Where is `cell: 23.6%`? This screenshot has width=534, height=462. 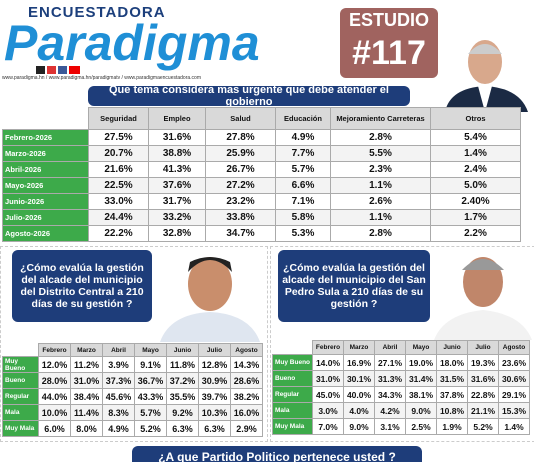 cell: 23.6% is located at coordinates (514, 362).